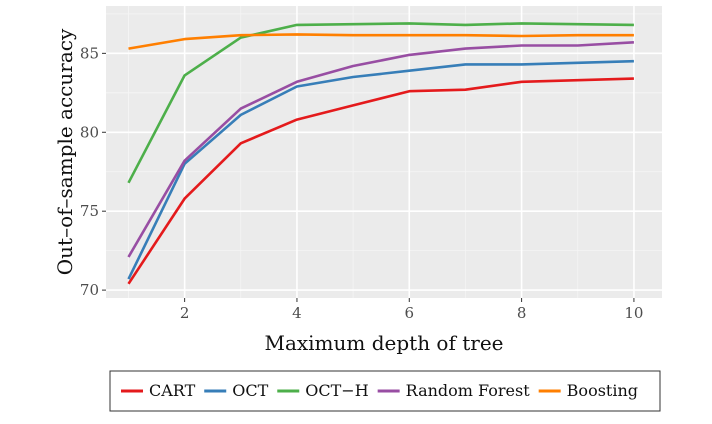  What do you see at coordinates (89, 53) in the screenshot?
I see `y-tick-label: 85` at bounding box center [89, 53].